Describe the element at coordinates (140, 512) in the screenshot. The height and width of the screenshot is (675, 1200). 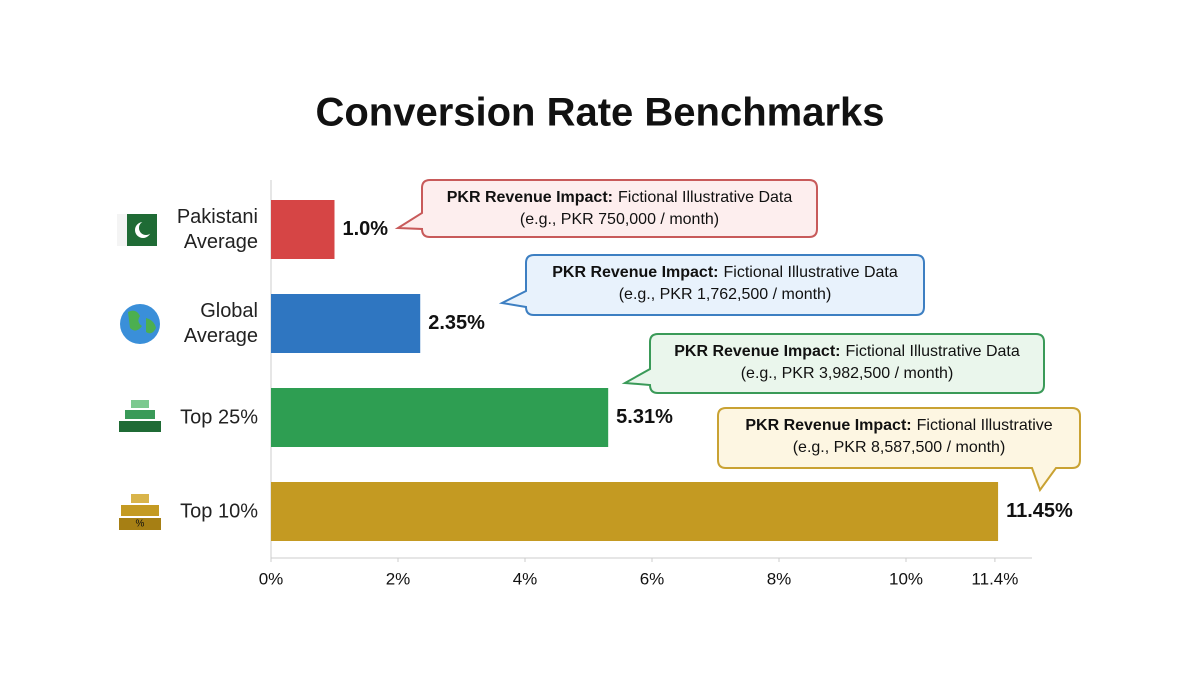
I see `gold-icon: %` at that location.